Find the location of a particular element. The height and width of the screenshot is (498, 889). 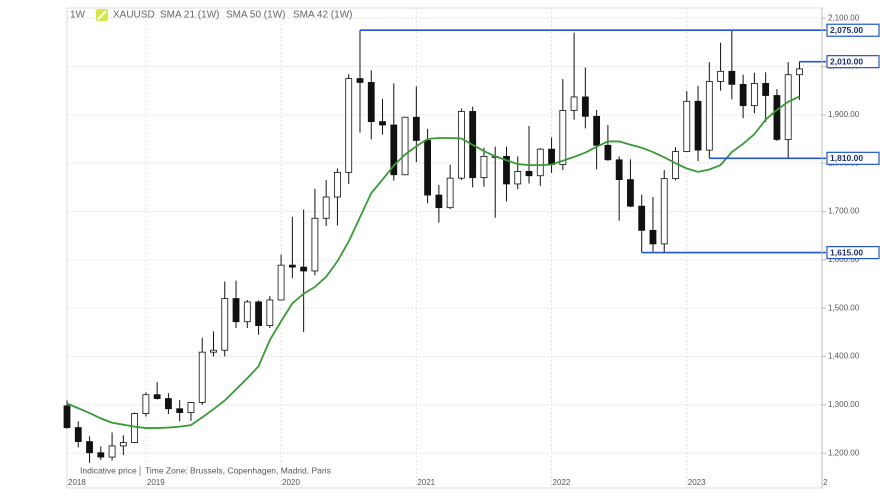

note: Indicative price is located at coordinates (108, 470).